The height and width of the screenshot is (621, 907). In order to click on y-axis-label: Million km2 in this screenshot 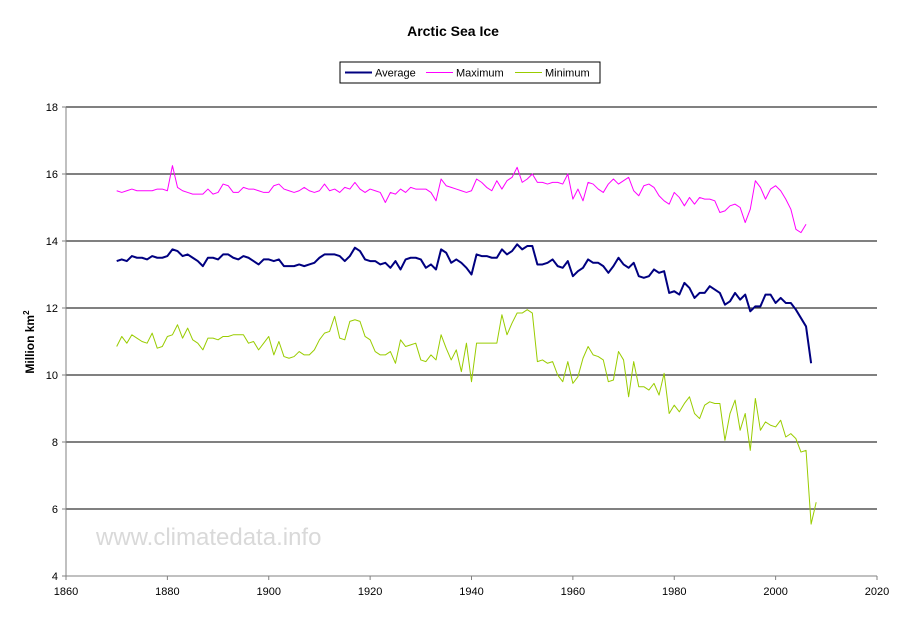, I will do `click(29, 342)`.